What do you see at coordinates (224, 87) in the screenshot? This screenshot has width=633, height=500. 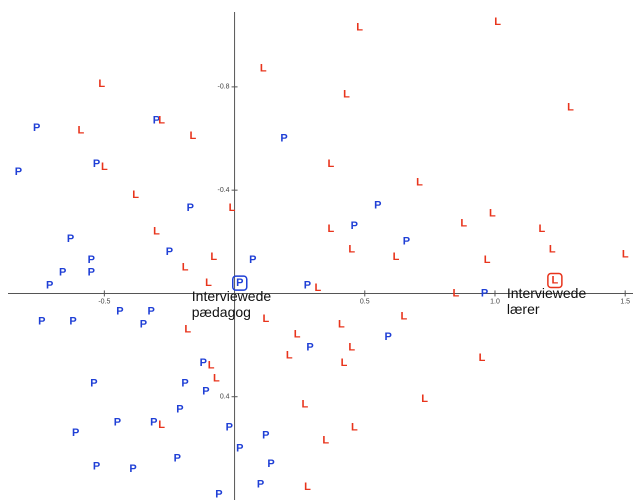 I see `y-tick-label: -0.8` at bounding box center [224, 87].